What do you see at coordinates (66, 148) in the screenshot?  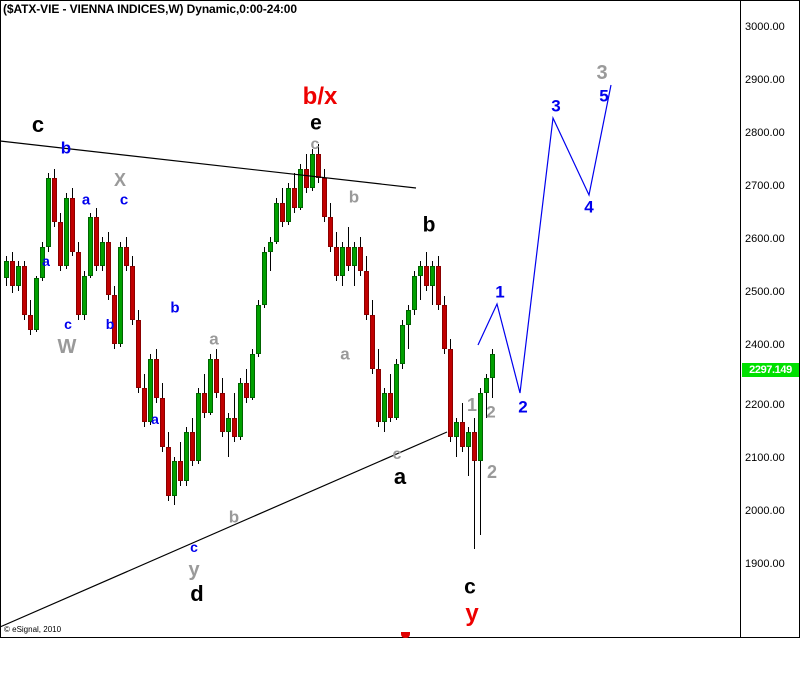 I see `wave-label-b-1: b` at bounding box center [66, 148].